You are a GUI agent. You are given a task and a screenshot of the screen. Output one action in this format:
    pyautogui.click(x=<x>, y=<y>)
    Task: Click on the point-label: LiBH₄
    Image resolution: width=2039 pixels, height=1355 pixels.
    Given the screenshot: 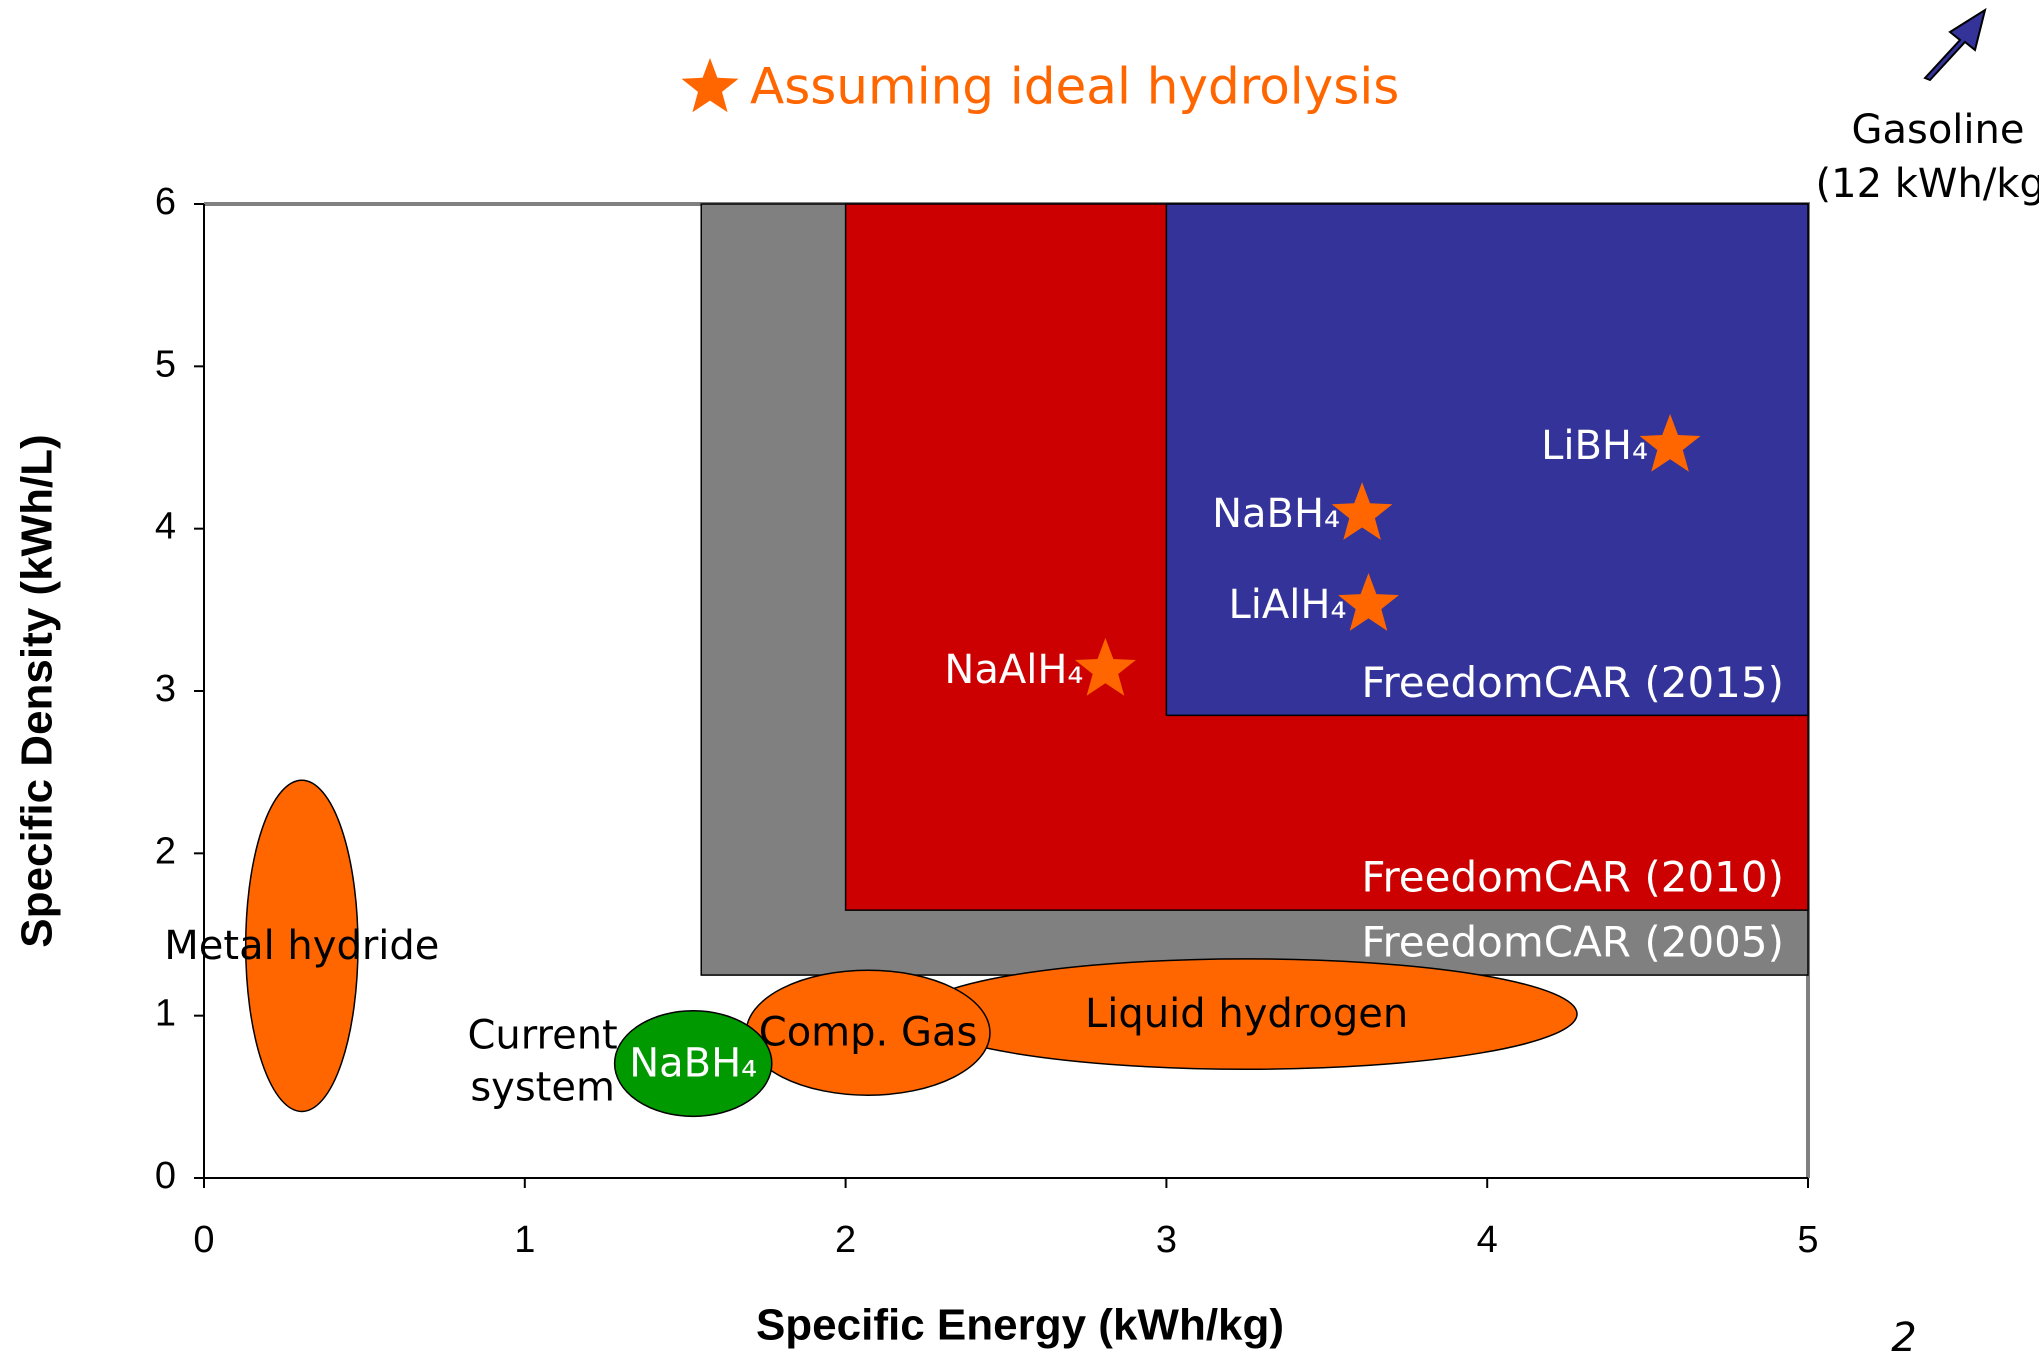 What is the action you would take?
    pyautogui.click(x=1594, y=446)
    